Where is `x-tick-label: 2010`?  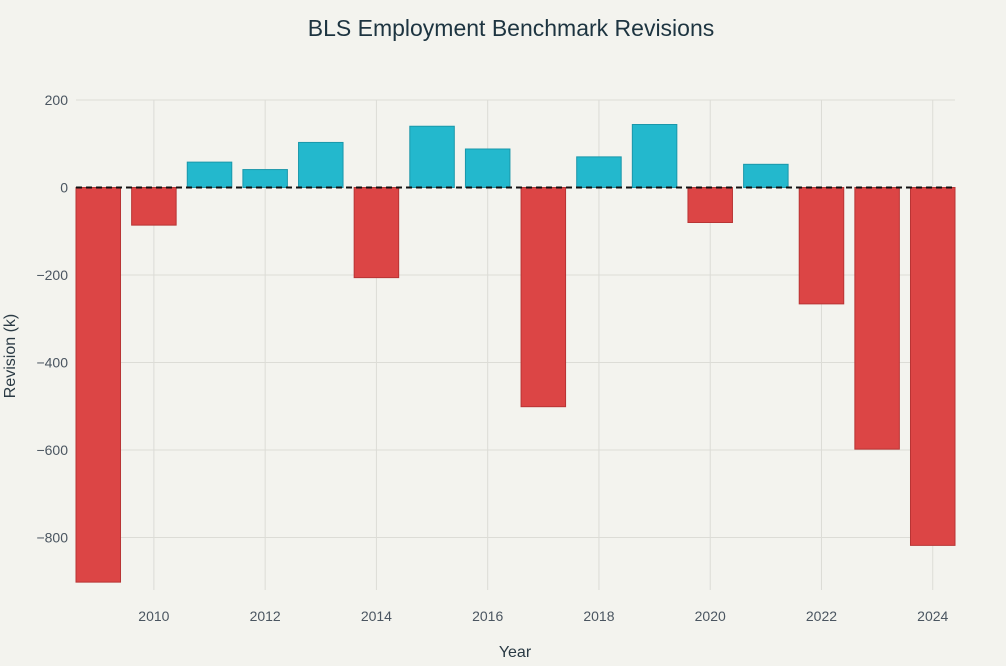
x-tick-label: 2010 is located at coordinates (153, 616).